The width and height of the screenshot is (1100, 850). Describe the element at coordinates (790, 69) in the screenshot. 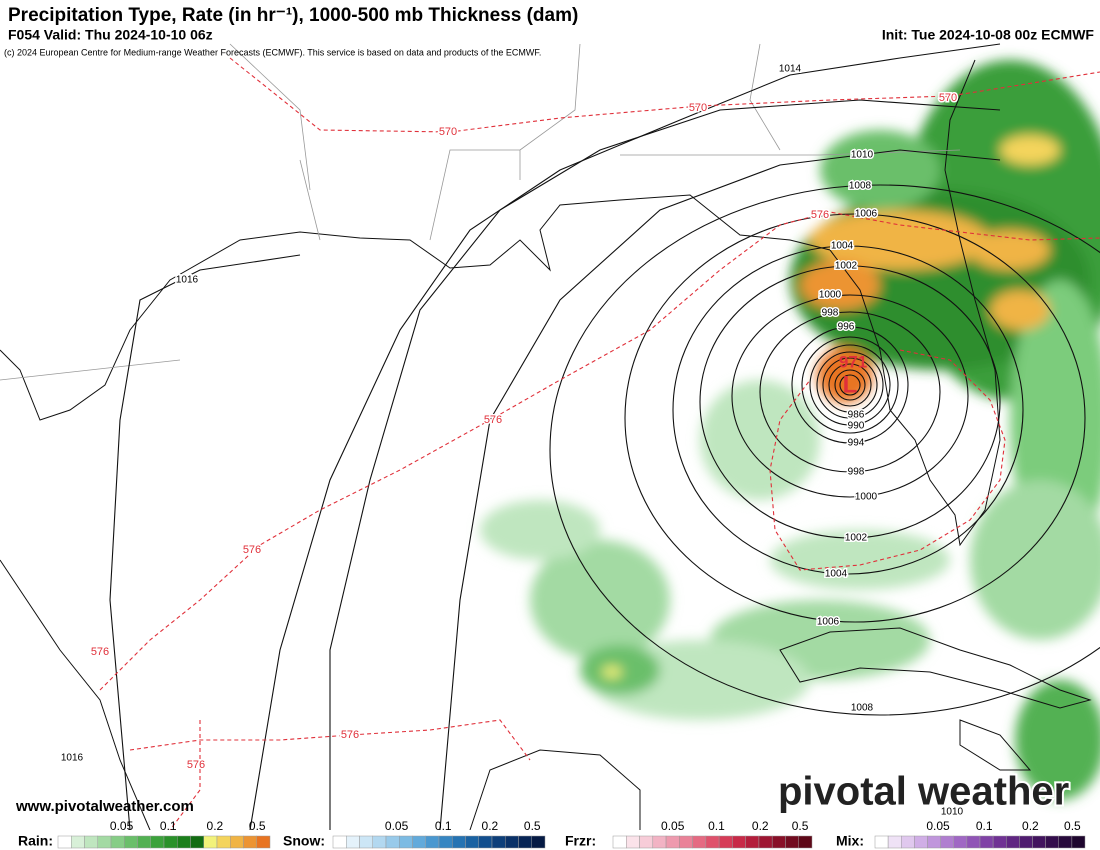

I see `isobar-label: 1014` at that location.